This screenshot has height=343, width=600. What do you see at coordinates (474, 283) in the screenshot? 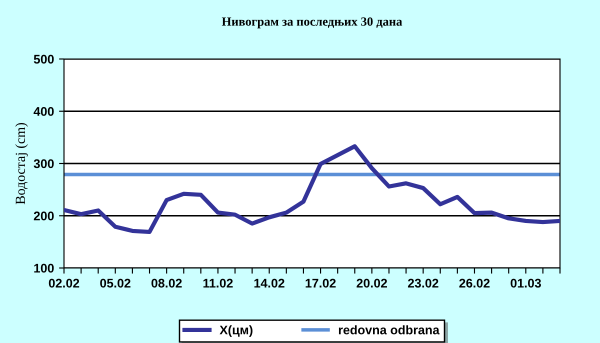
I see `x-tick-label: 26.02` at bounding box center [474, 283].